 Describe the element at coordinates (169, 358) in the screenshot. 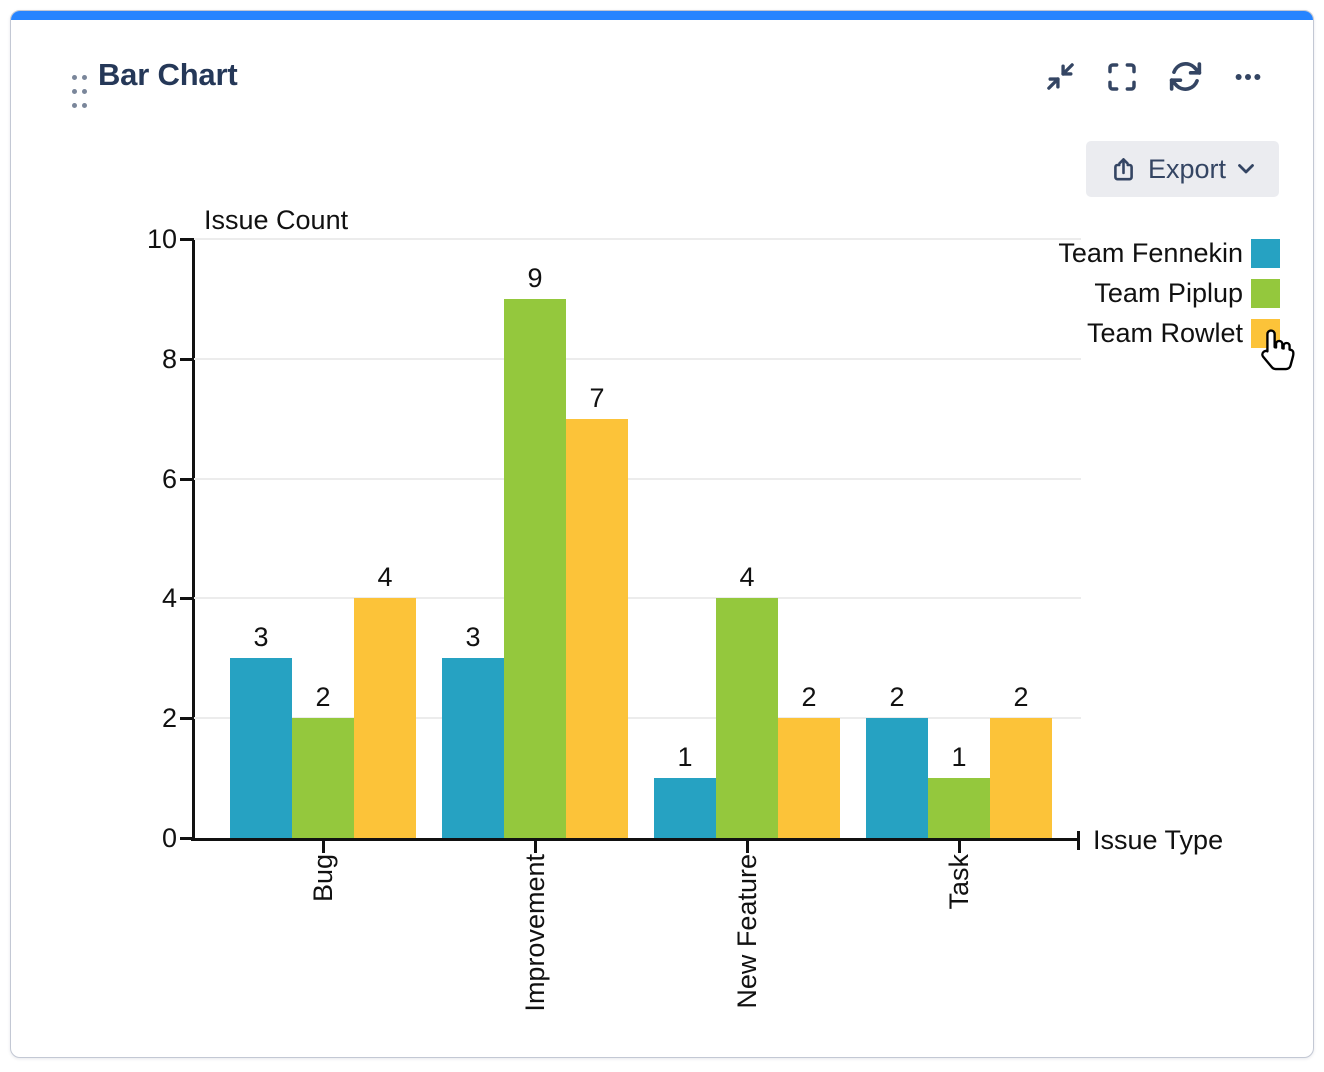

I see `y-axis-tick-label: 8` at that location.